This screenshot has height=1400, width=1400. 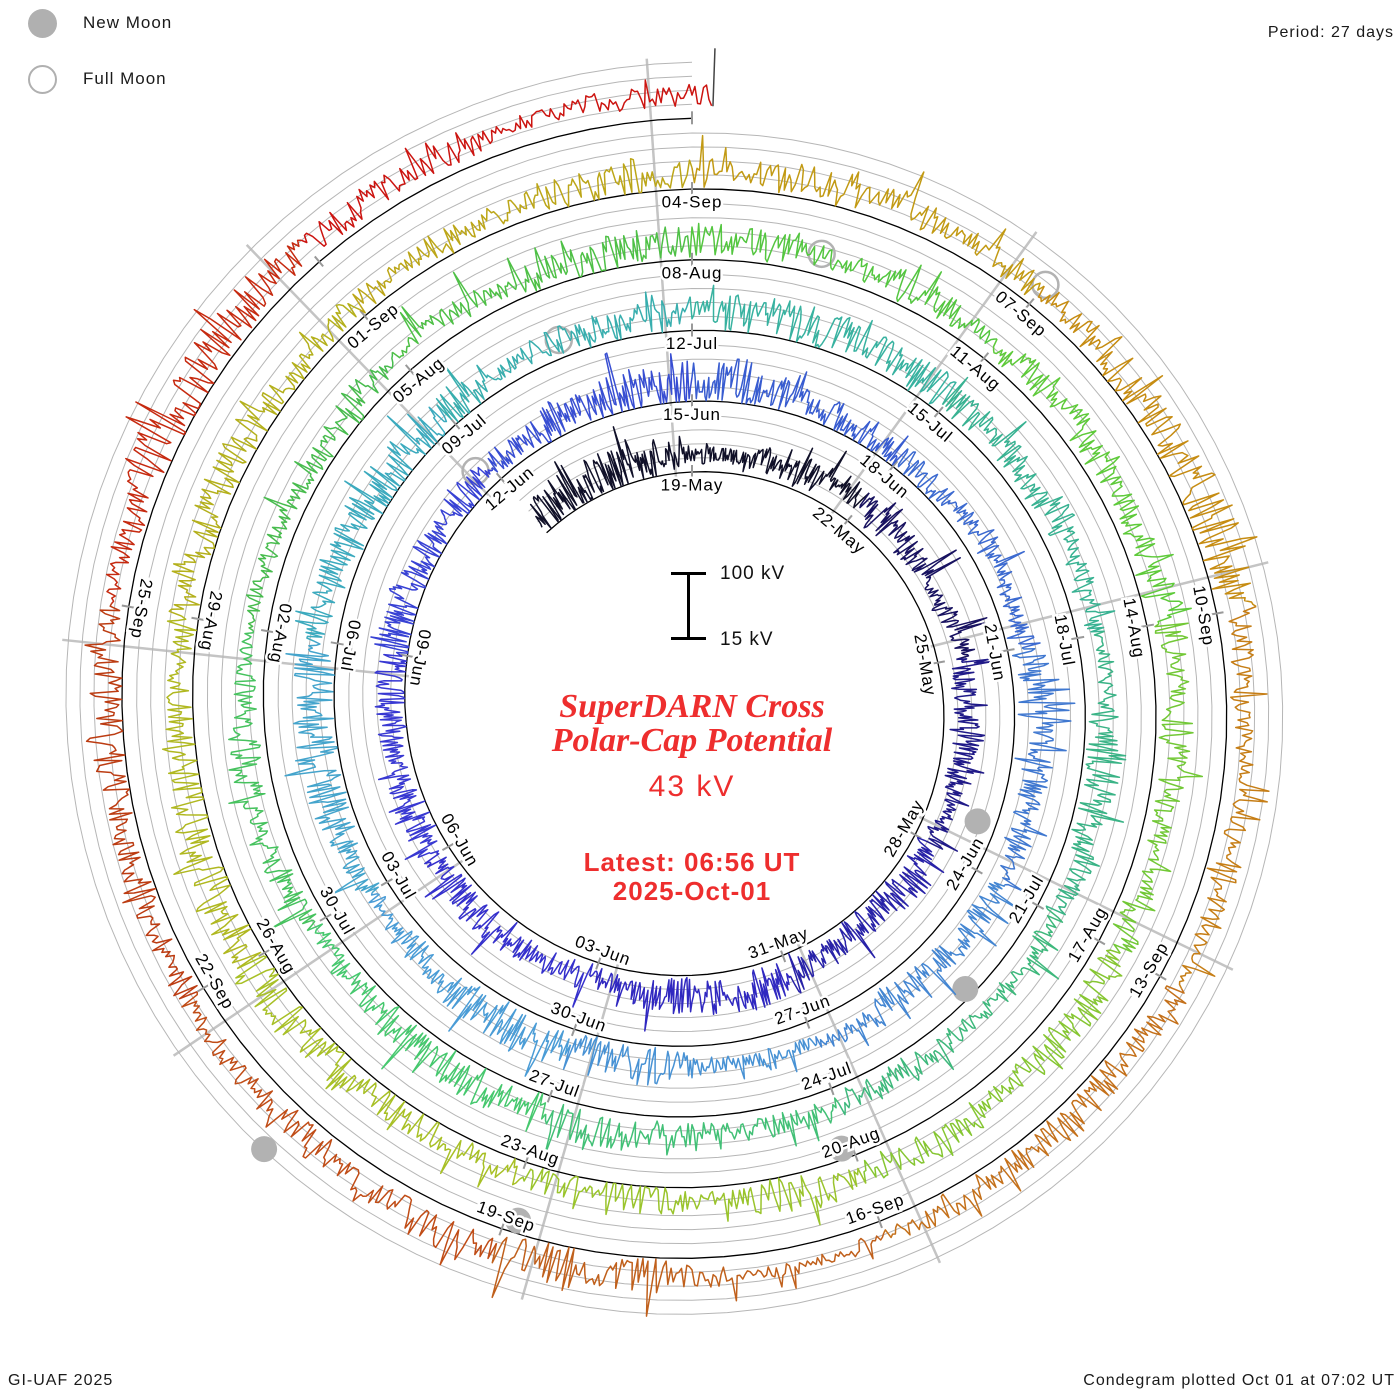 What do you see at coordinates (42, 79) in the screenshot?
I see `full-moon-icon` at bounding box center [42, 79].